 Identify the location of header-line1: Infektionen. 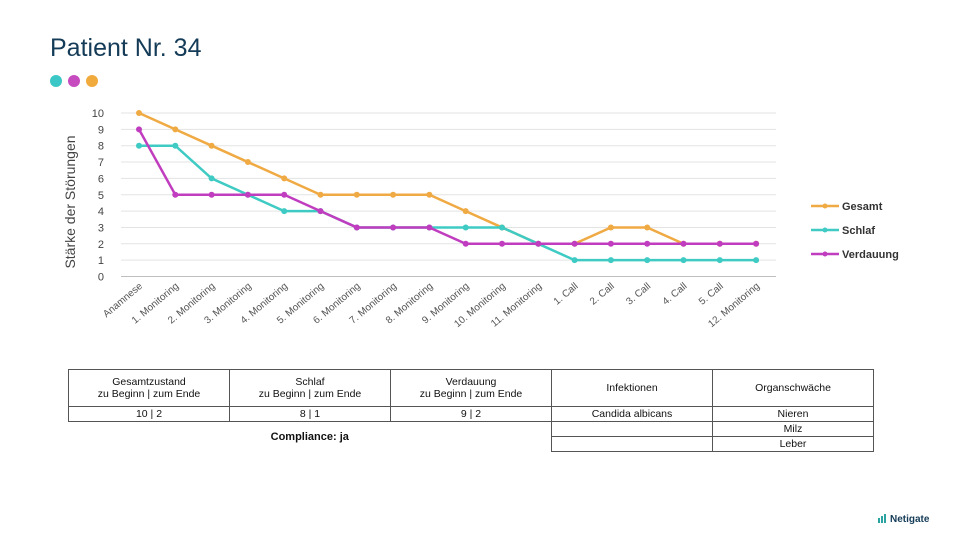
(632, 388).